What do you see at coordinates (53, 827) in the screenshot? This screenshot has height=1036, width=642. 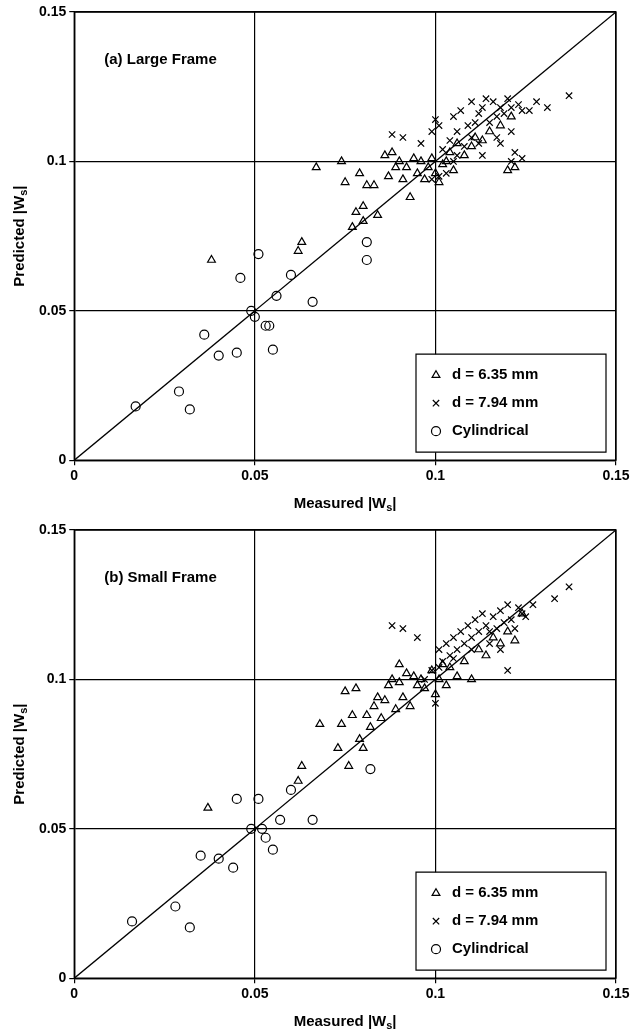 I see `y-tick-label: 0.05` at bounding box center [53, 827].